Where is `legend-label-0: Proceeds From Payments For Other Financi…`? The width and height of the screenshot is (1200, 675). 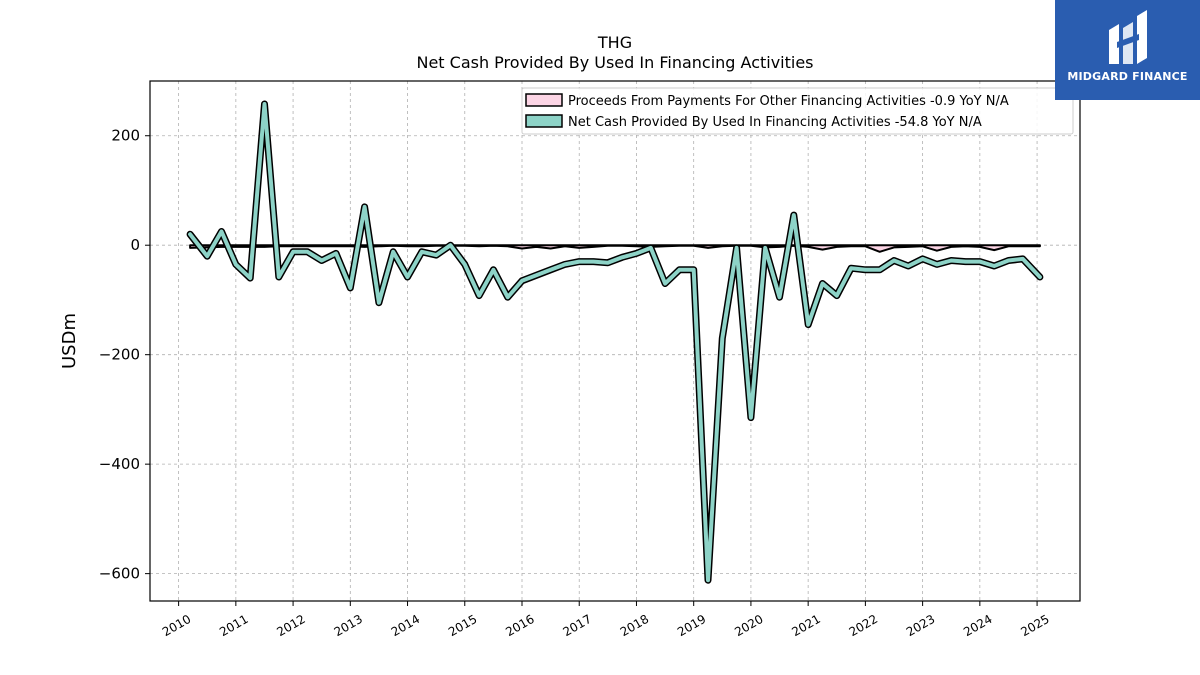
legend-label-0: Proceeds From Payments For Other Financi… is located at coordinates (788, 101).